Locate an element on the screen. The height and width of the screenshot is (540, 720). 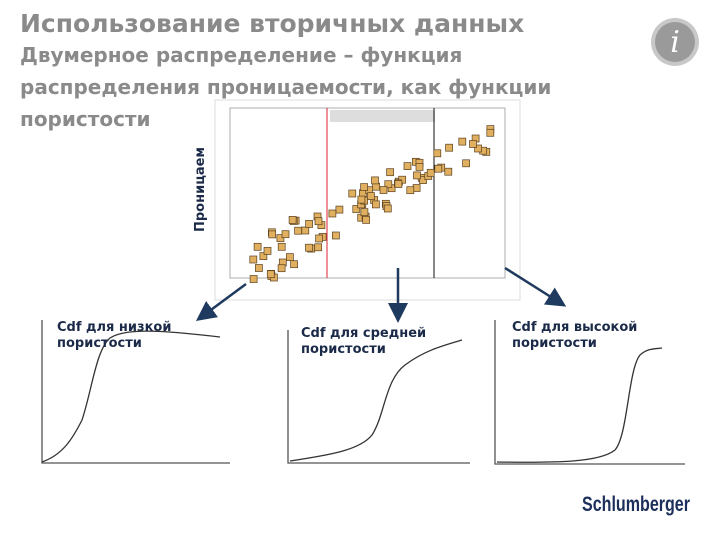
subtitle: Двумерное распределение – функция is located at coordinates (241, 55).